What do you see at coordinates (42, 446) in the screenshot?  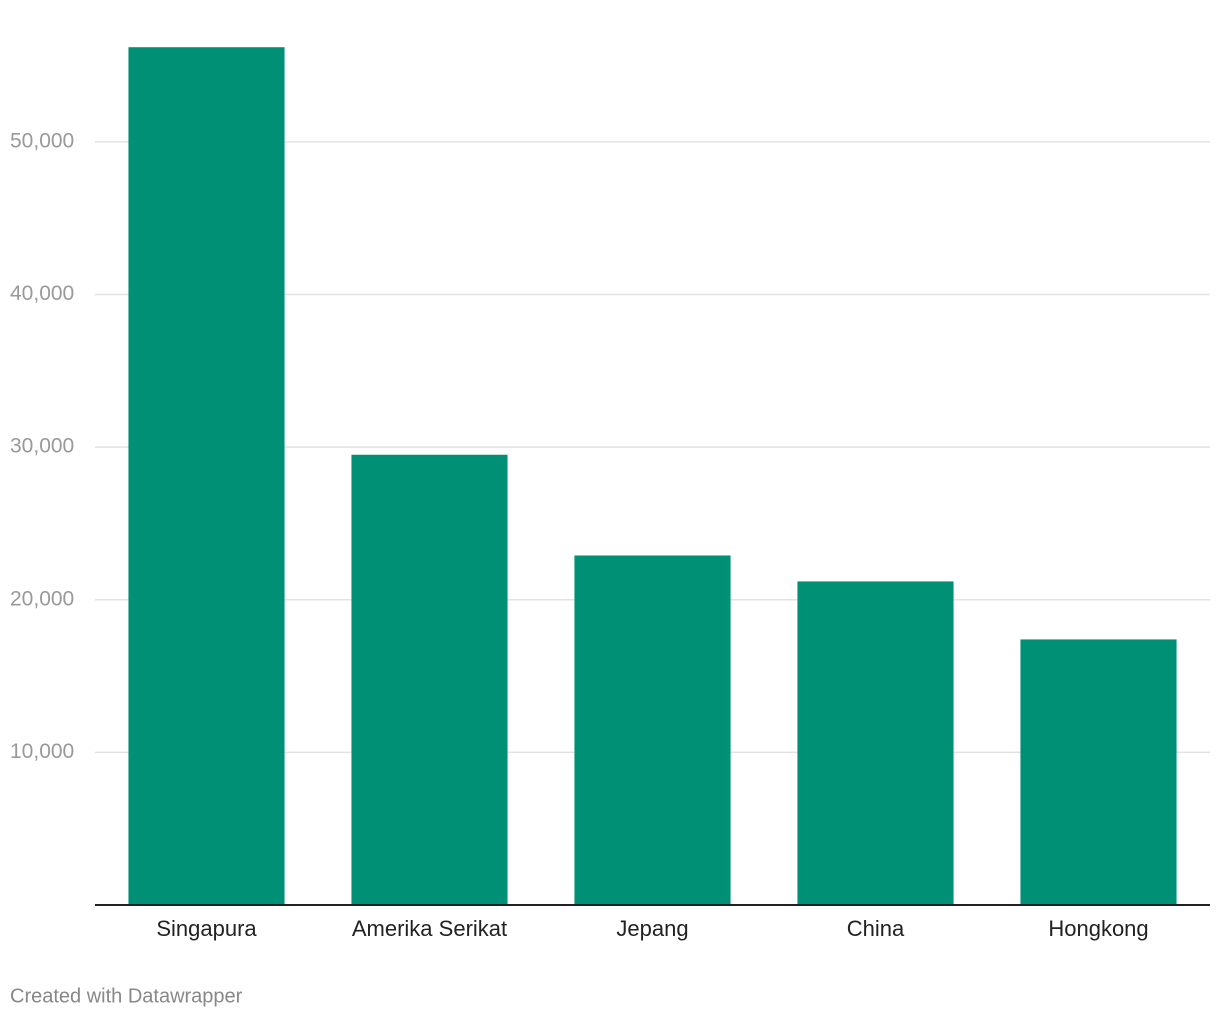 I see `y-tick-label: 30,000` at bounding box center [42, 446].